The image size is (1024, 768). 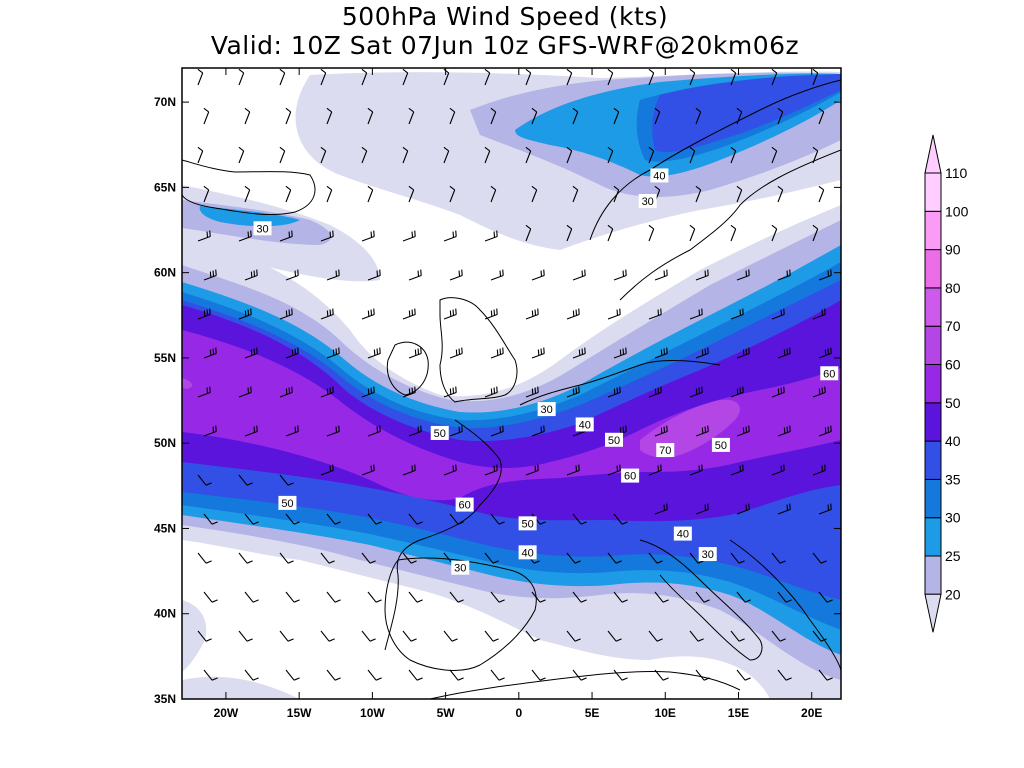 I want to click on contour-label-text: 60, so click(x=630, y=477).